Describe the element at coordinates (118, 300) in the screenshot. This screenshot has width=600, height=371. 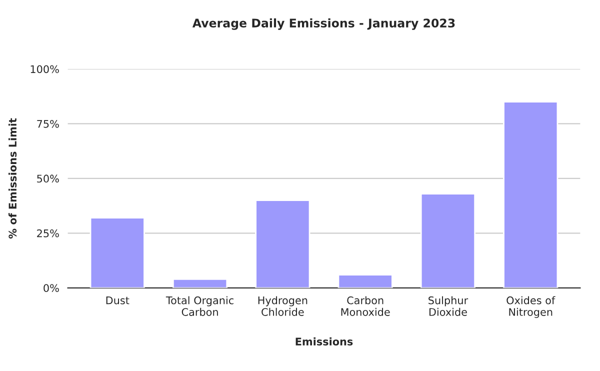
I see `x-tick-label: Dust` at that location.